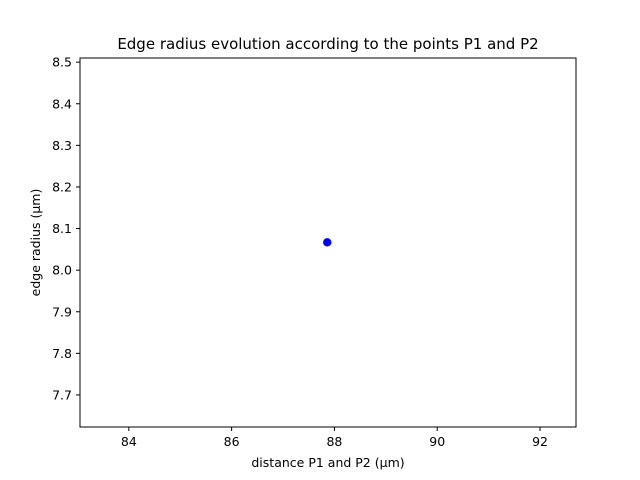  I want to click on x-tick-label: 88, so click(334, 441).